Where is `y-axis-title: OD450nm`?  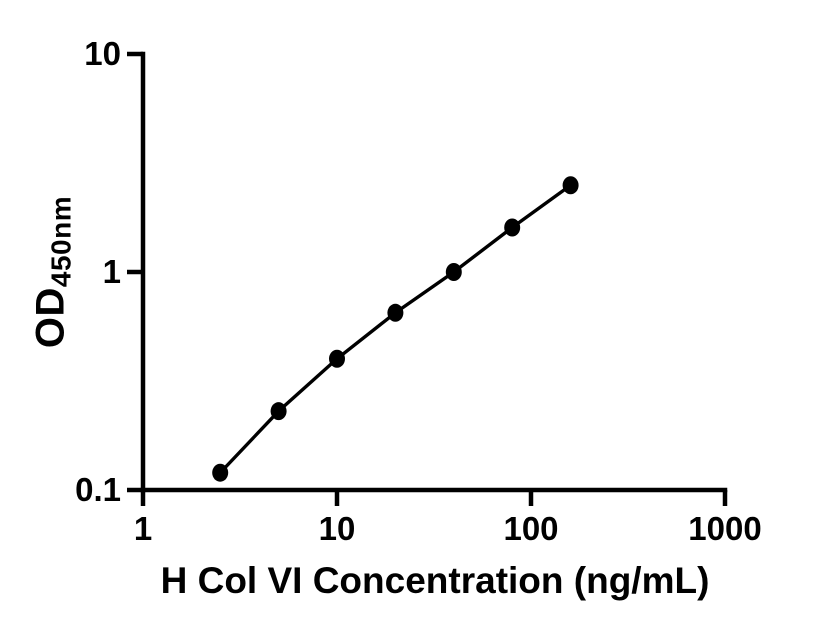
y-axis-title: OD450nm is located at coordinates (53, 272).